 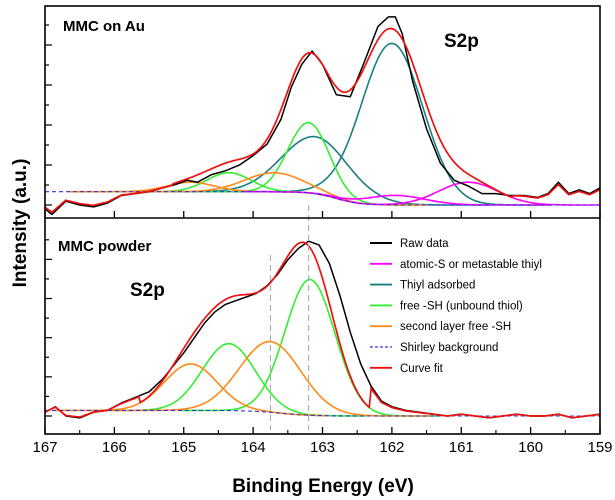 I want to click on panel-0-shirley-background, so click(x=322, y=198).